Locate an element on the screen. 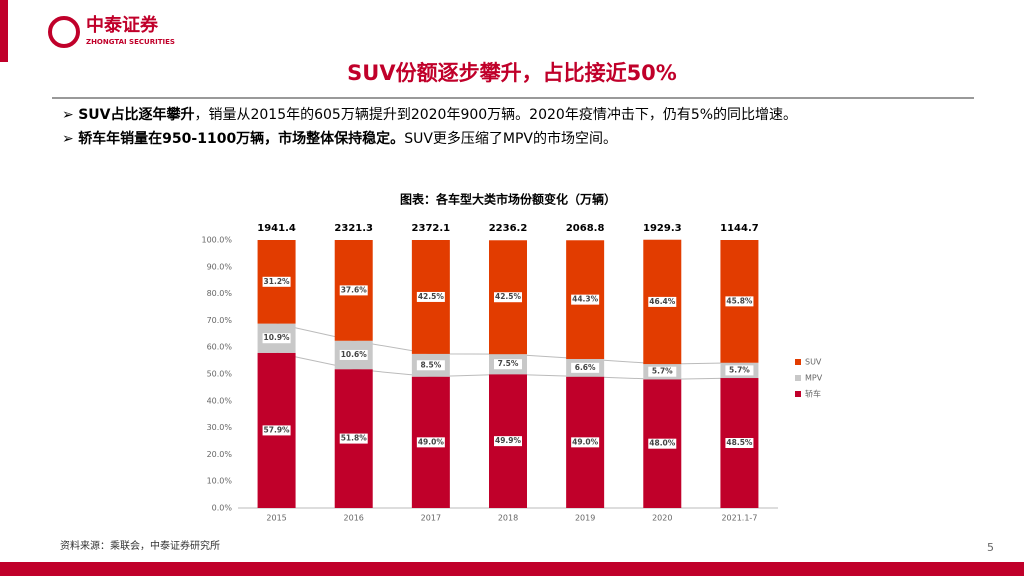 This screenshot has height=580, width=1024. total-label: 1941.4 is located at coordinates (276, 228).